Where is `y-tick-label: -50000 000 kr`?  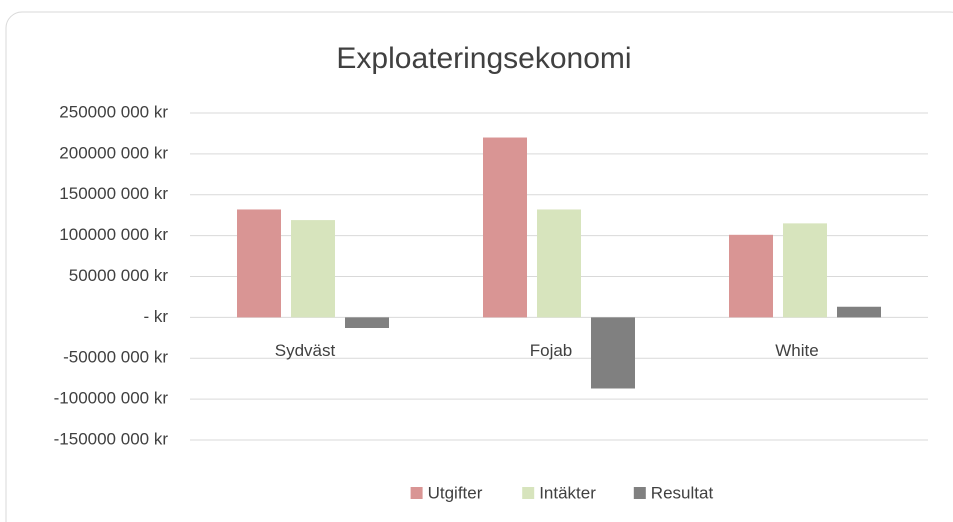
y-tick-label: -50000 000 kr is located at coordinates (115, 357).